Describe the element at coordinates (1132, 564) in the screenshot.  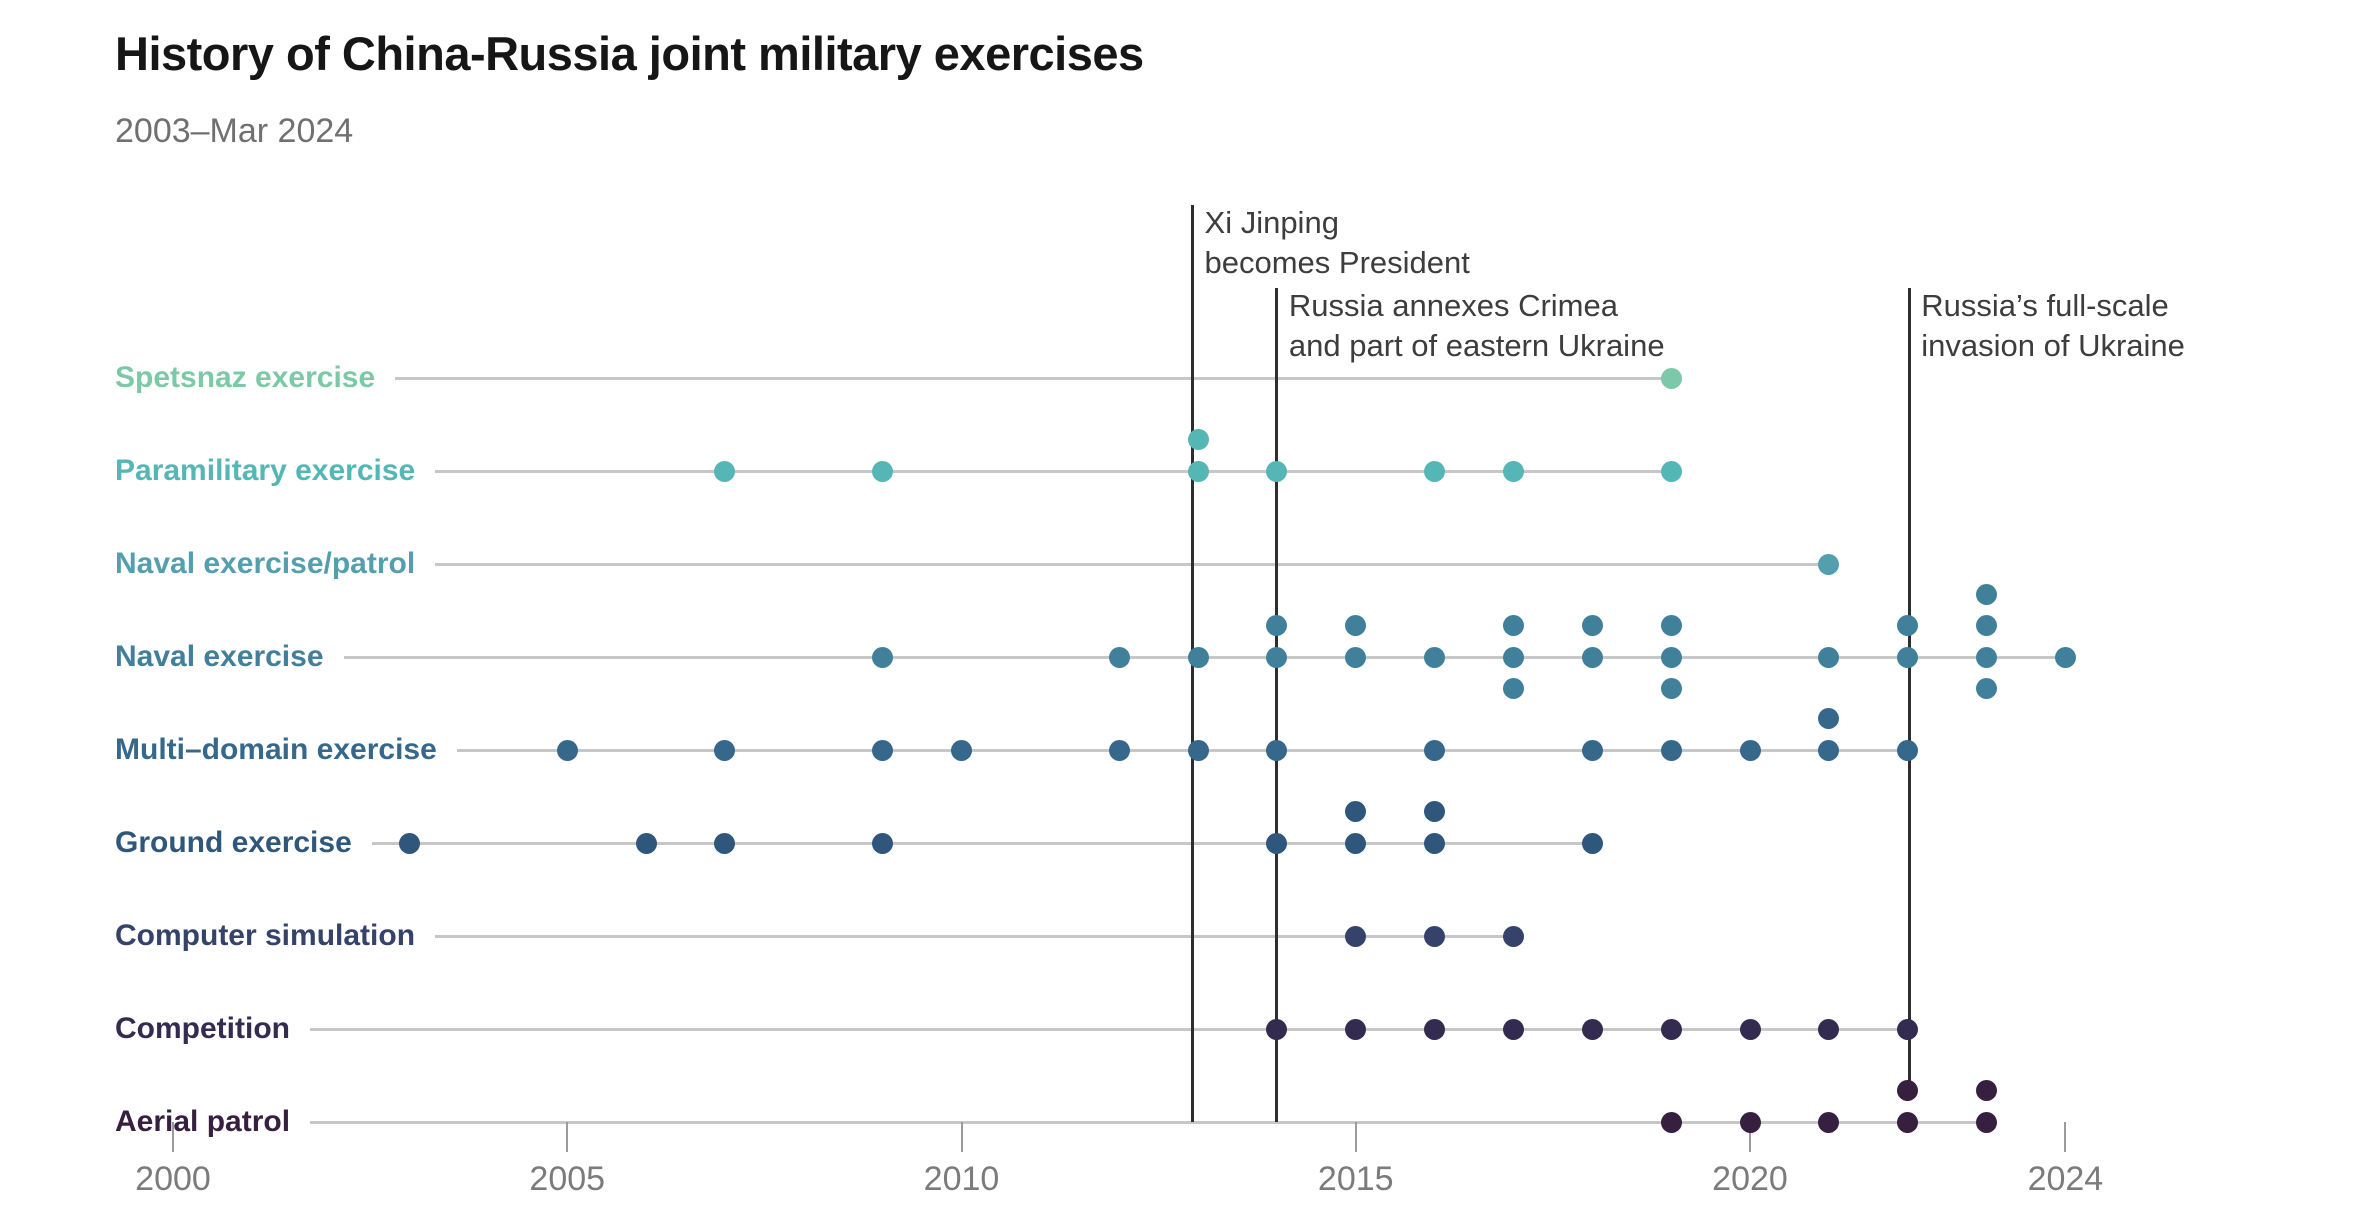
I see `row-line-naval-exercise-patrol` at that location.